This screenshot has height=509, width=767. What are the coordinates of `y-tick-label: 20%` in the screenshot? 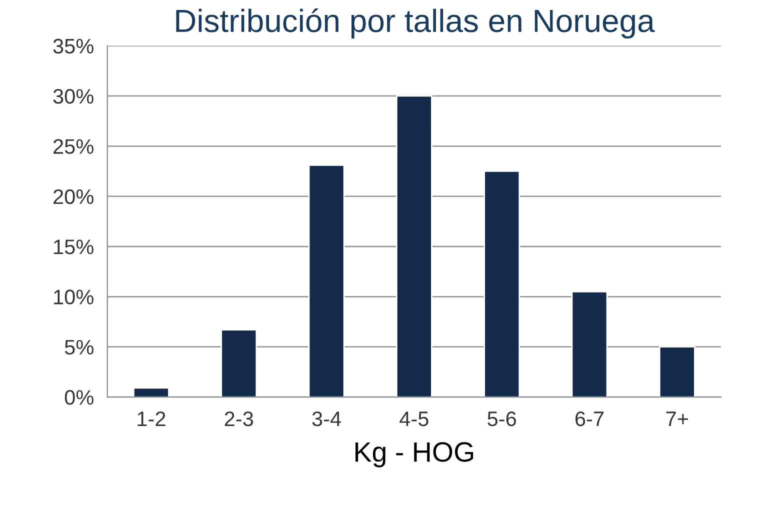 It's located at (74, 196).